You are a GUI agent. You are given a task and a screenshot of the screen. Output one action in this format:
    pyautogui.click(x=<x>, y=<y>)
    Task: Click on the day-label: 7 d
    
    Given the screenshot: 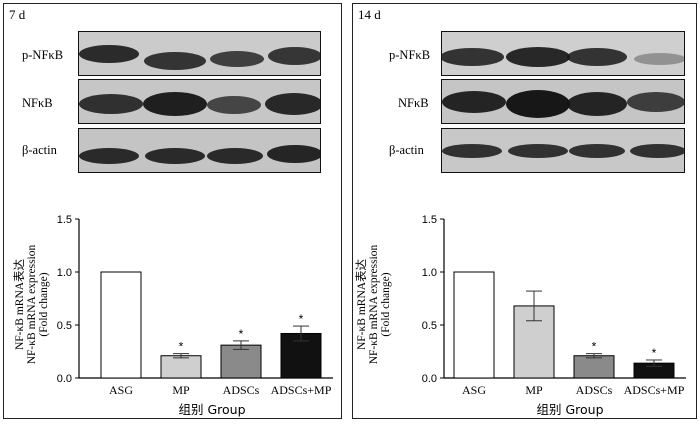 What is the action you would take?
    pyautogui.click(x=17, y=14)
    